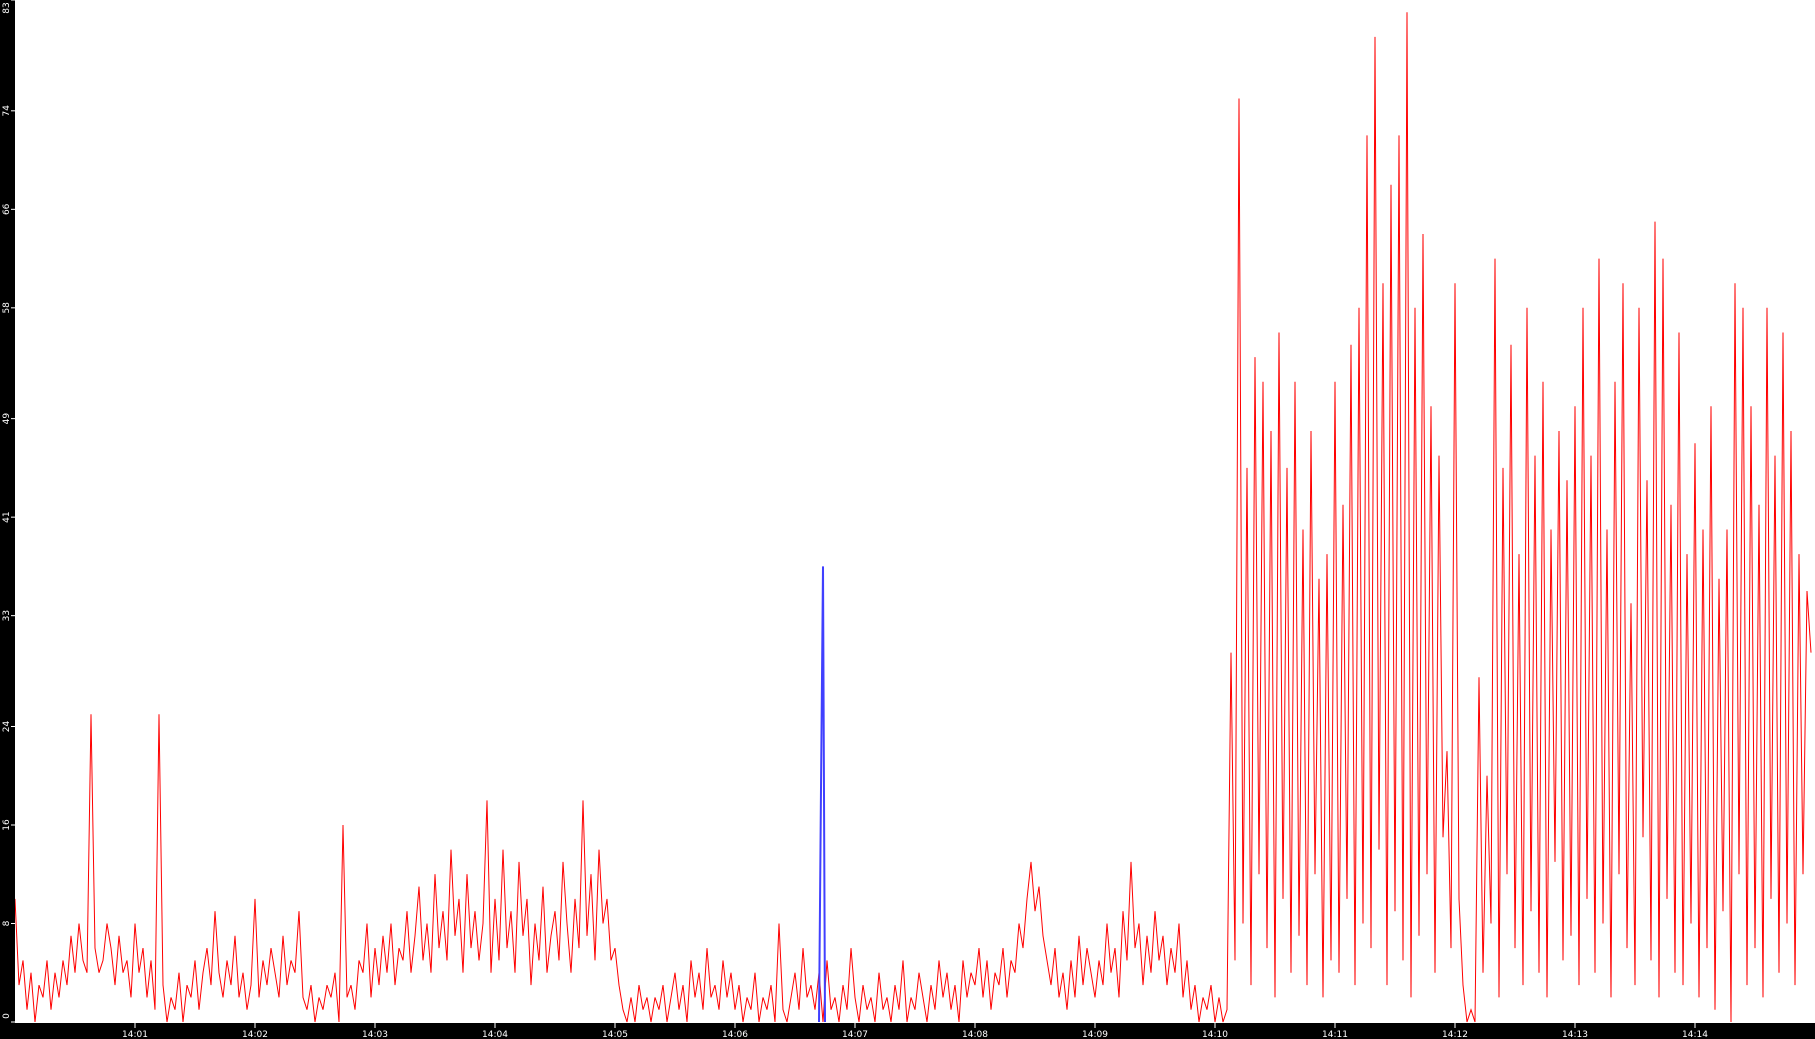  I want to click on y-tick-label: 49, so click(7, 419).